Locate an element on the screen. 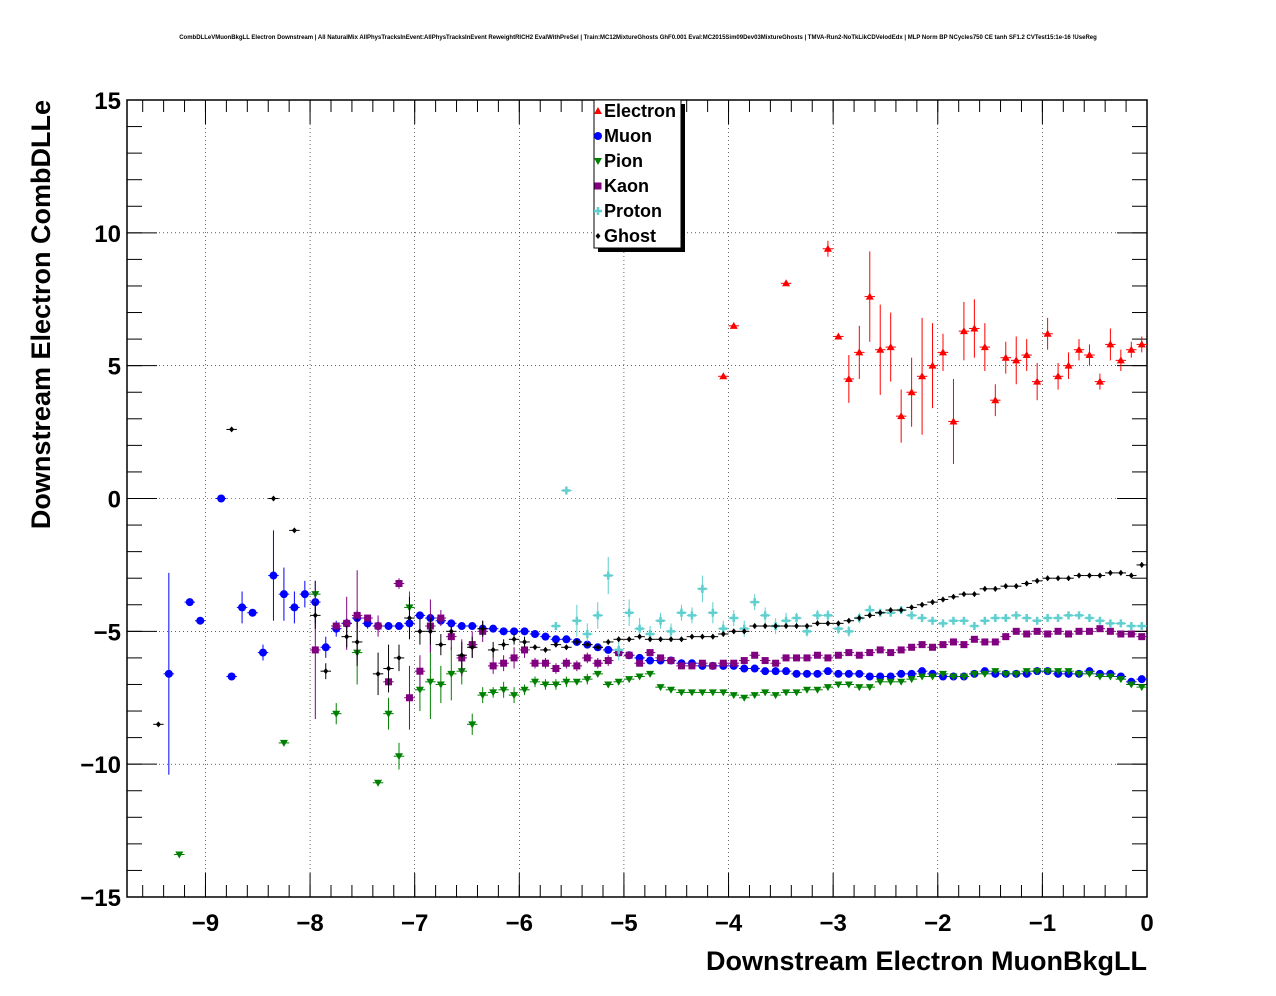 The height and width of the screenshot is (996, 1276). legend: Electron Muon Pion Kaon Proton Ghost is located at coordinates (639, 175).